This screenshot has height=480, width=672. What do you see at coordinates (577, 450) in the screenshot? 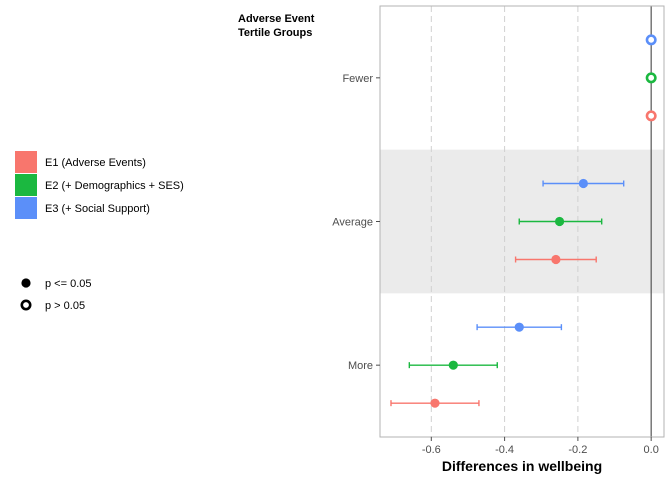
I see `x-tick-label: -0.2` at bounding box center [577, 450].